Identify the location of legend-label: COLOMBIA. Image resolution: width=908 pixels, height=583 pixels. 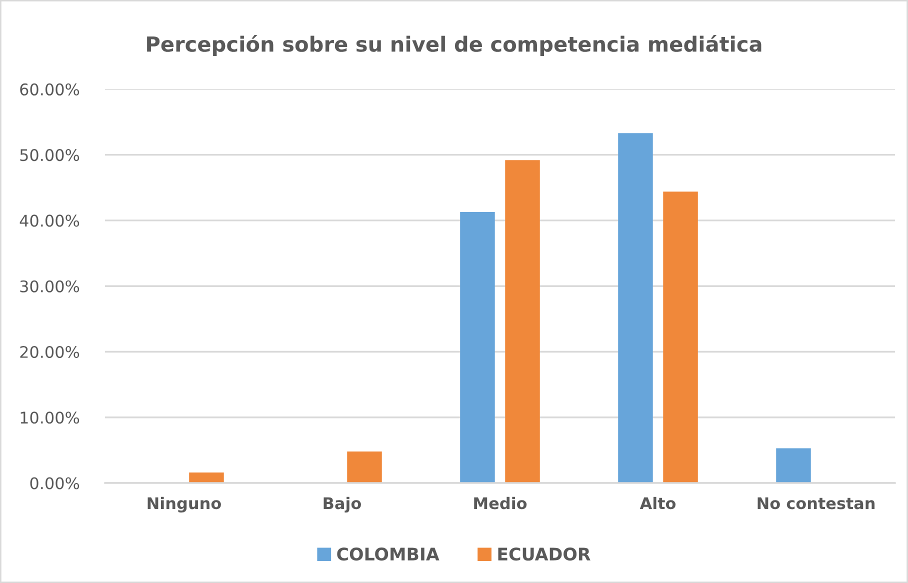
(388, 554).